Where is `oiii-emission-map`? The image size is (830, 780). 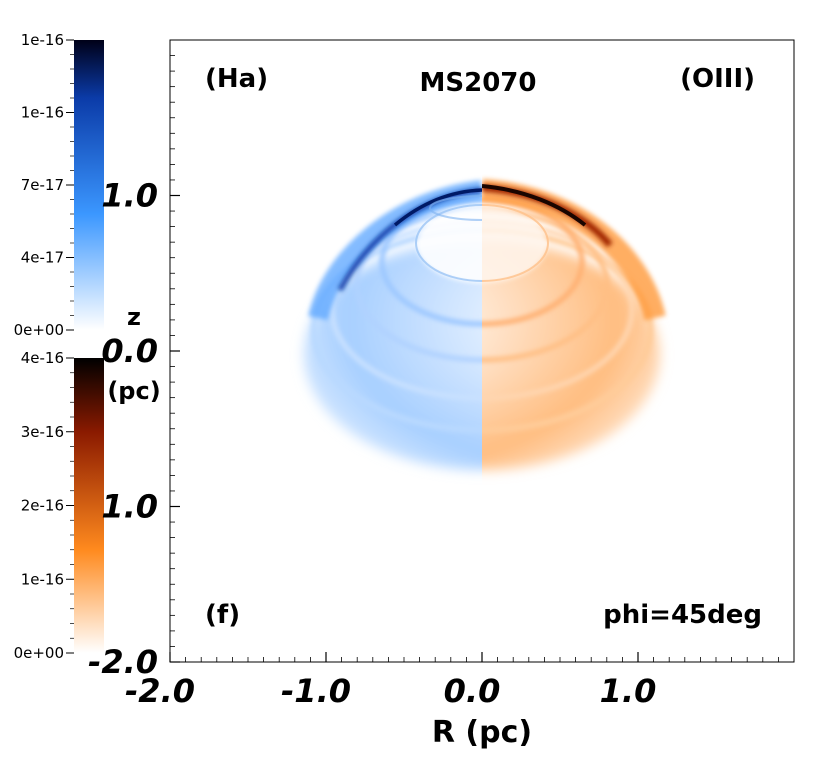
oiii-emission-map is located at coordinates (574, 324).